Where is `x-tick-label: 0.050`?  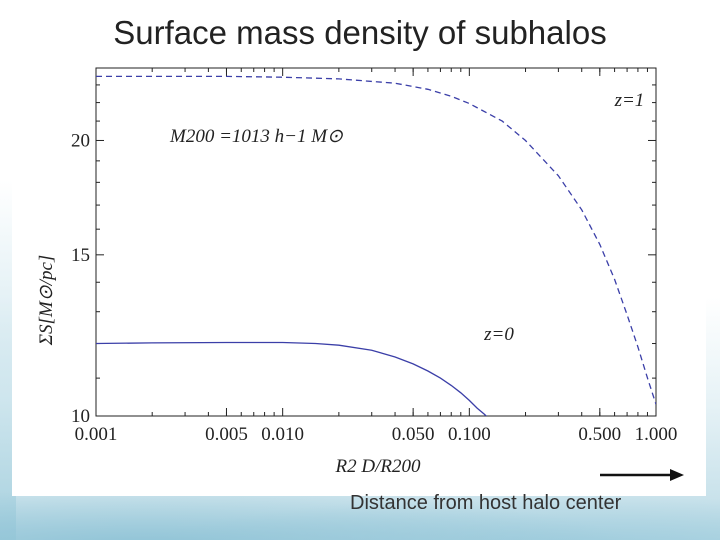 x-tick-label: 0.050 is located at coordinates (413, 434).